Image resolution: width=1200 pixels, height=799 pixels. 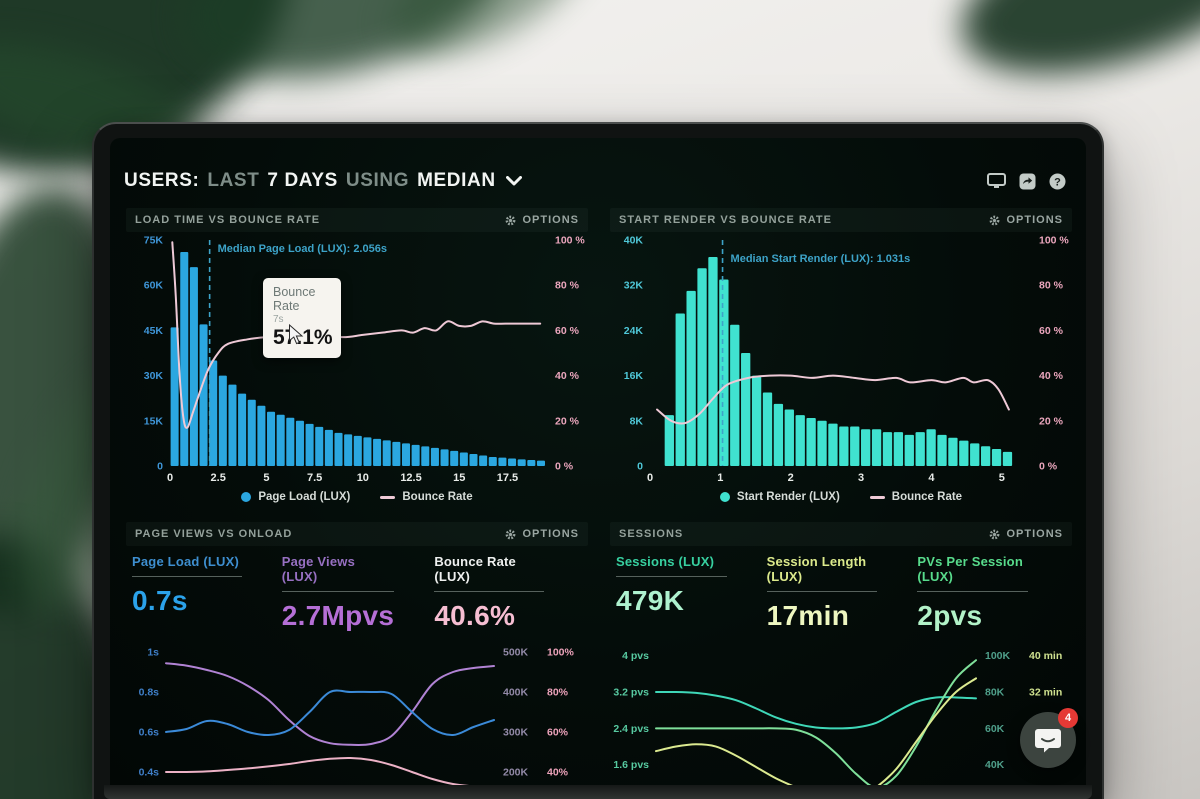 What do you see at coordinates (303, 337) in the screenshot?
I see `tooltip-value: 57.1%` at bounding box center [303, 337].